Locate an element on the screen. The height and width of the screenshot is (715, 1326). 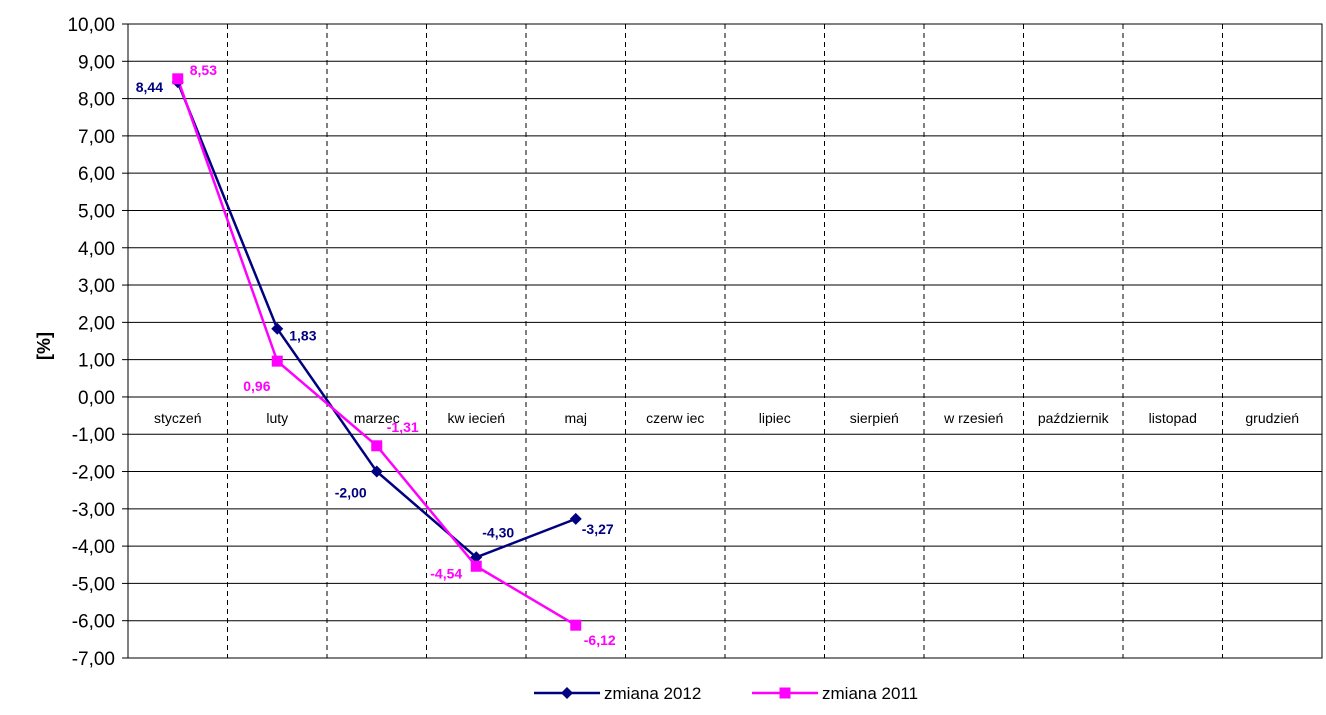
data-label: -1,31 is located at coordinates (403, 427).